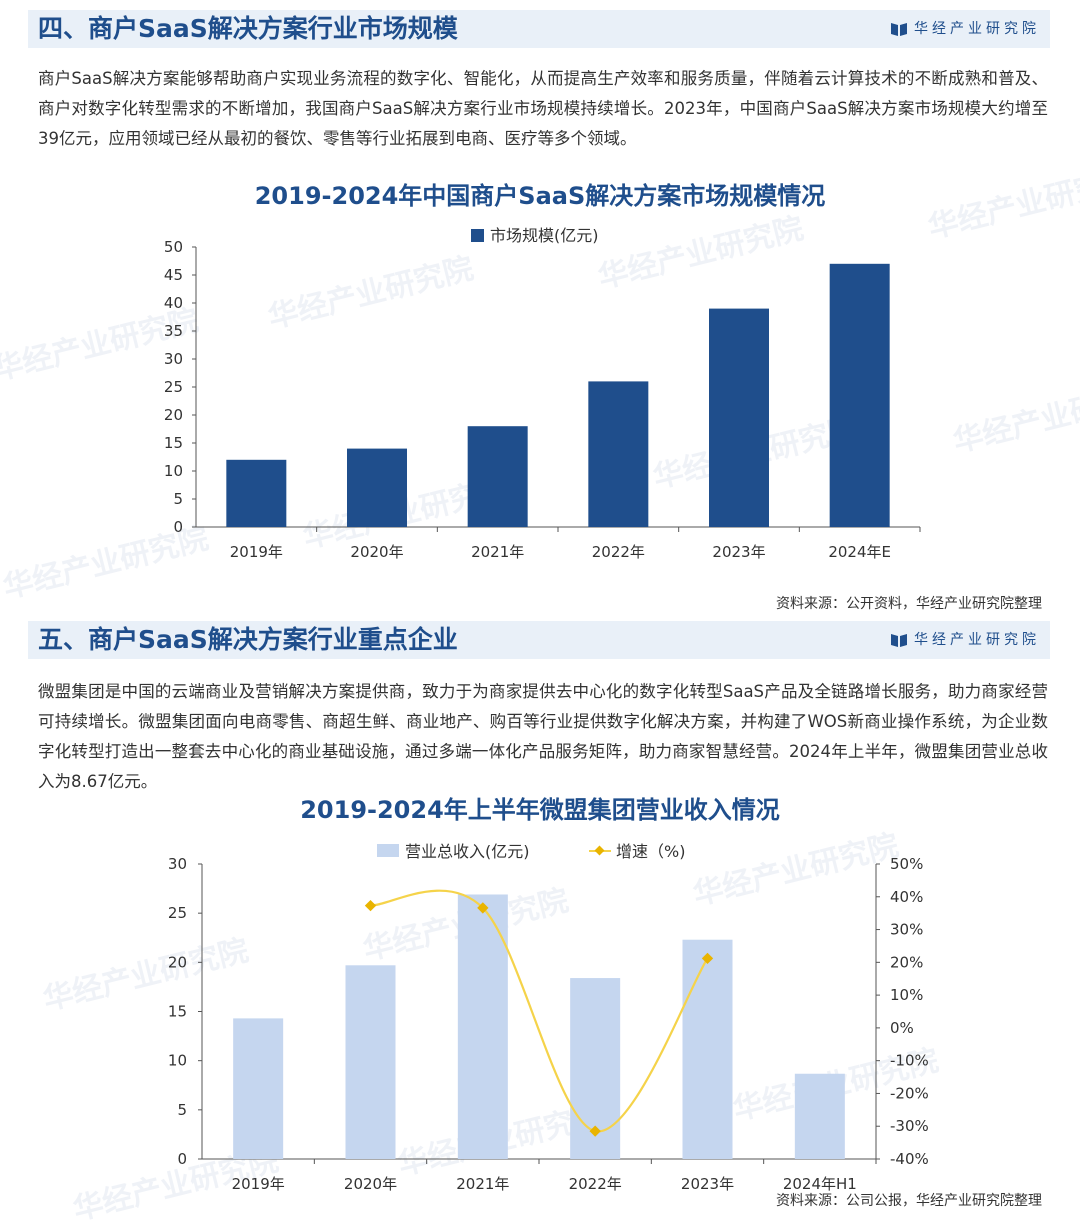  I want to click on y-tick-label: 50, so click(173, 247).